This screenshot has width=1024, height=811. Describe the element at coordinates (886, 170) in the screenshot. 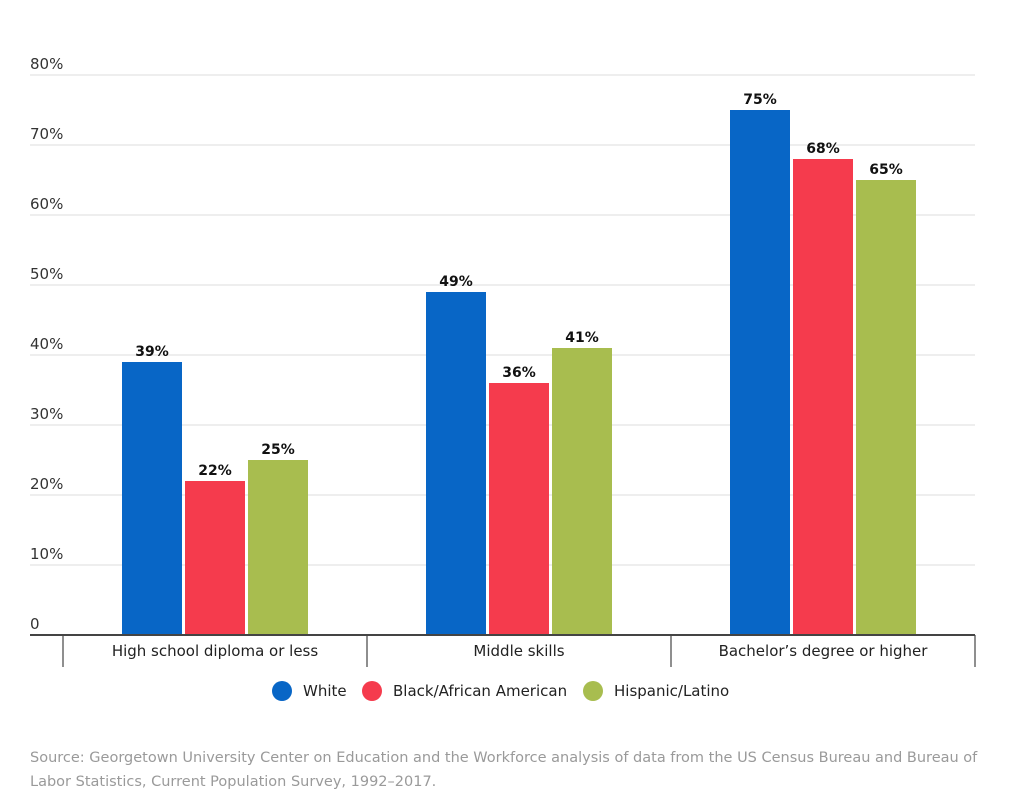

I see `data-label: 65%` at that location.